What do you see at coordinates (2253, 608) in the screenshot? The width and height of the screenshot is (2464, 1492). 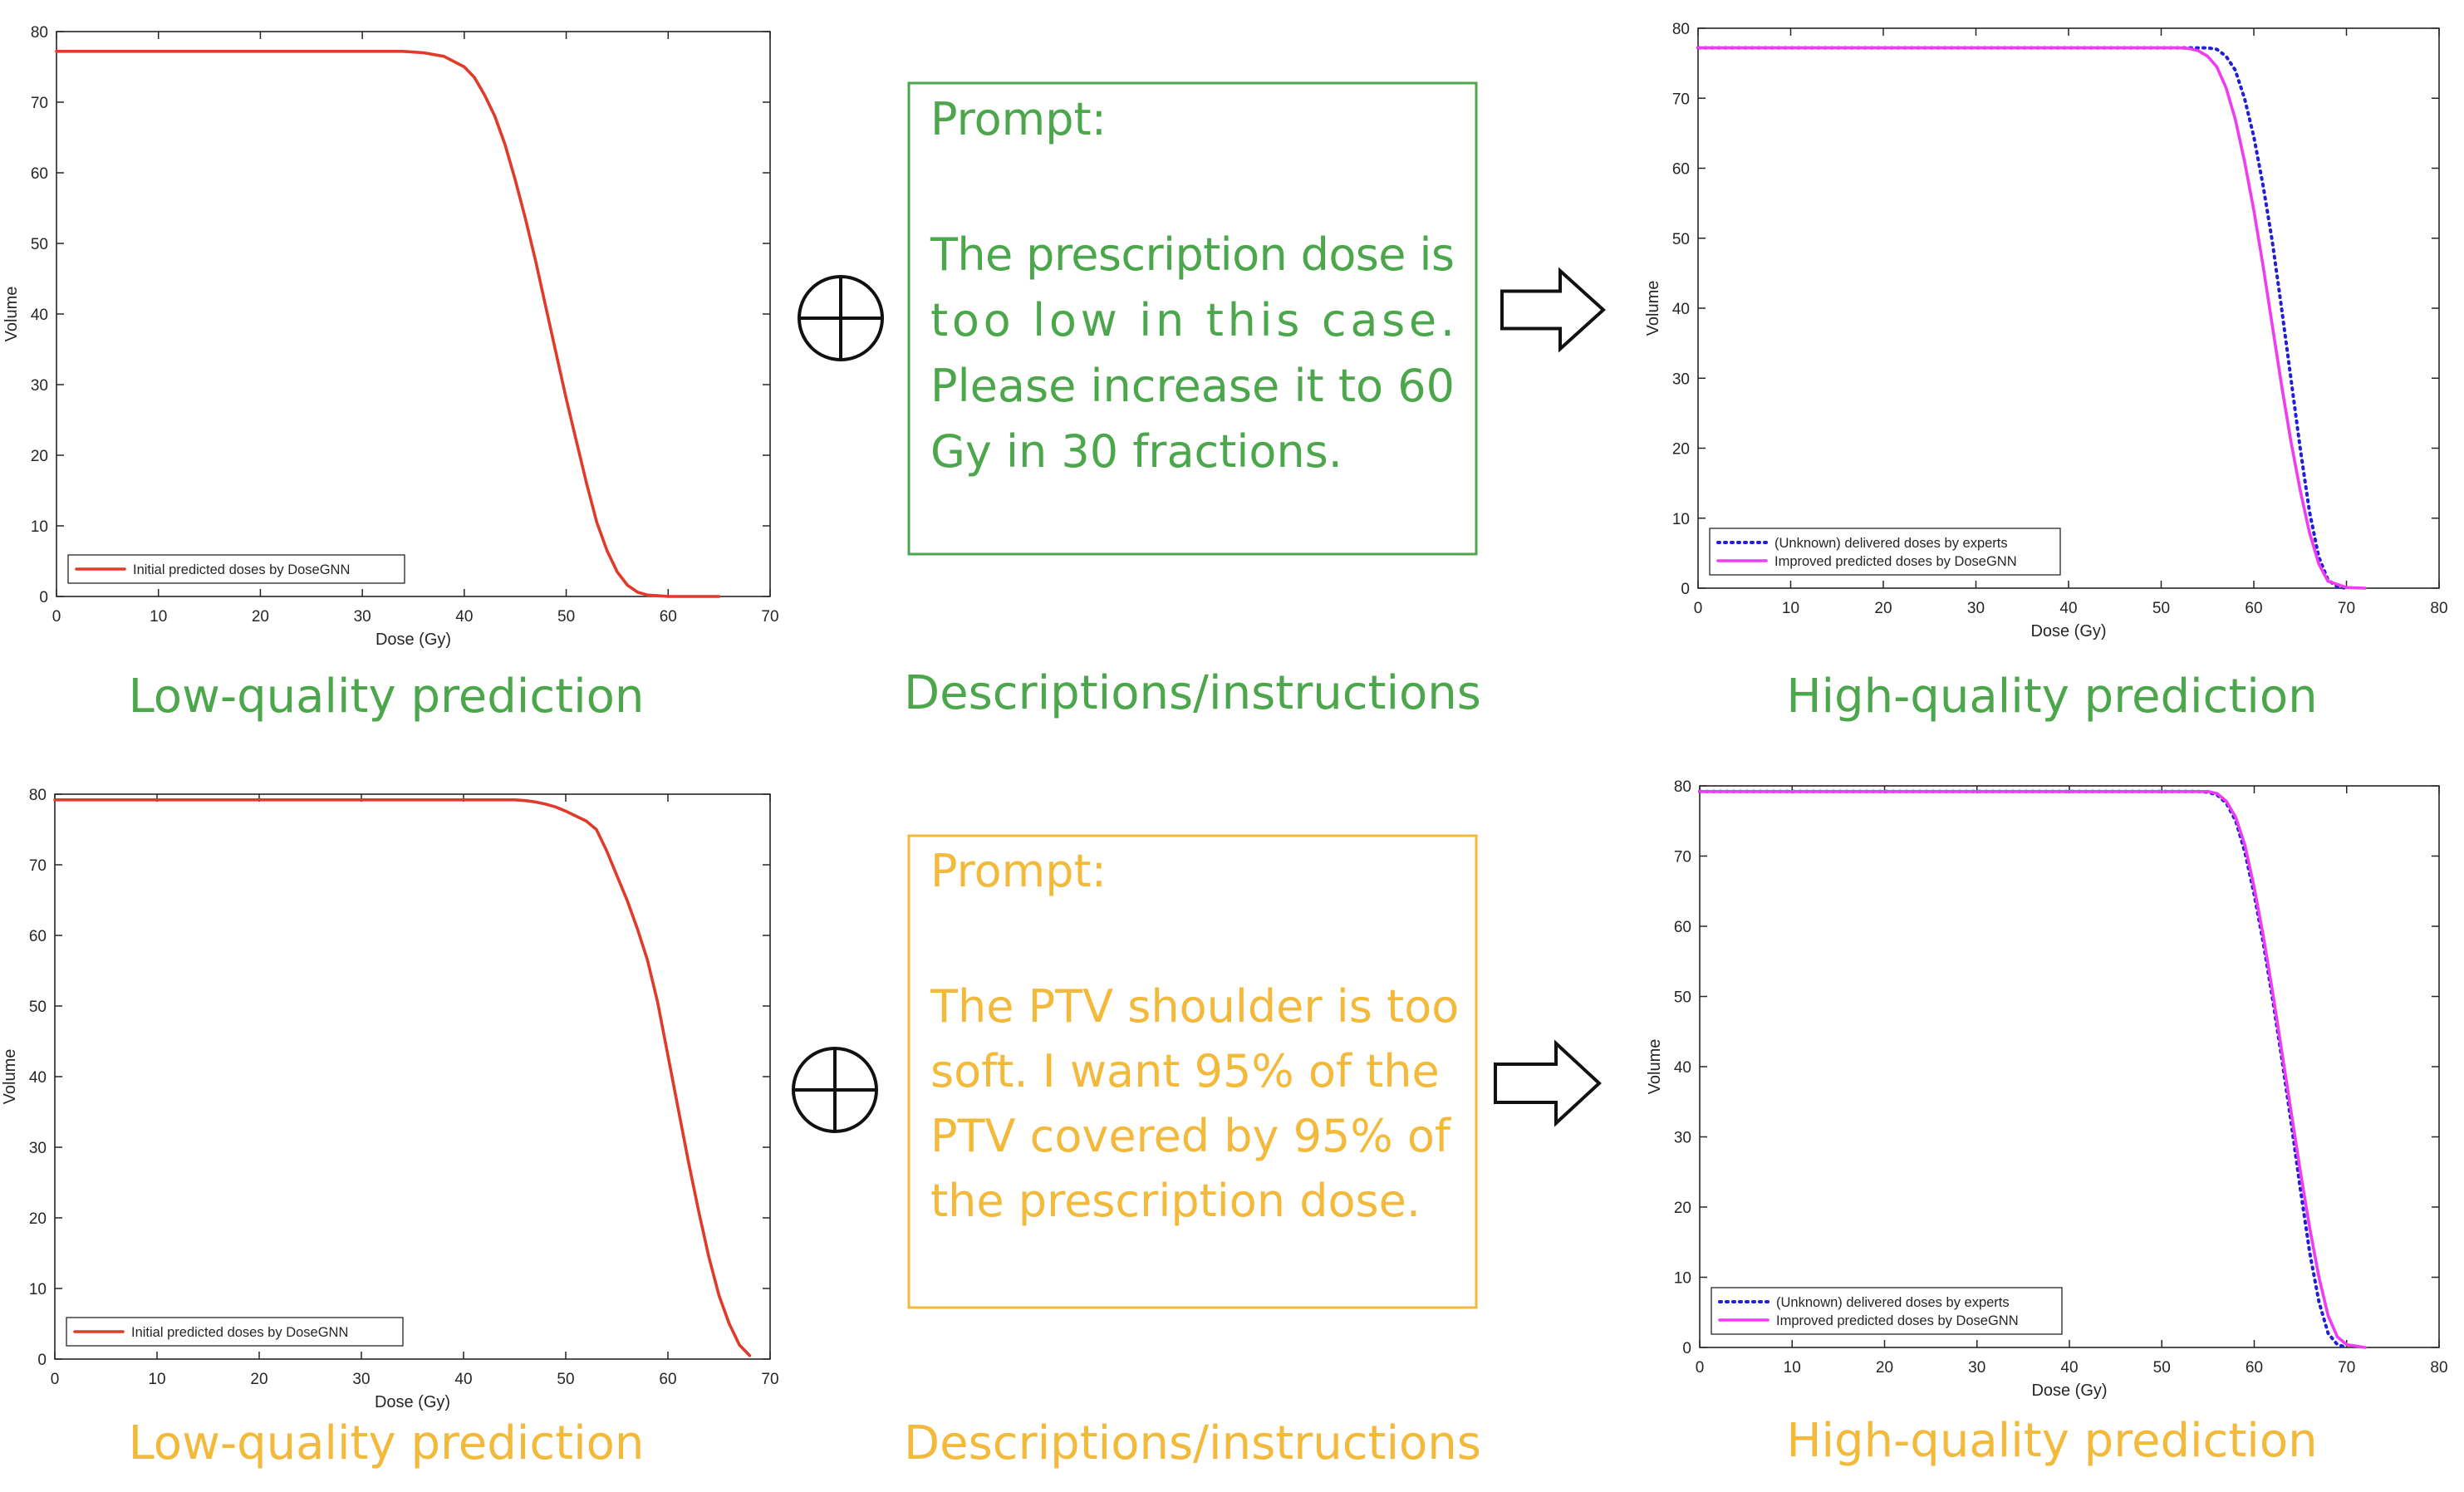 I see `x-tick-label: 60` at bounding box center [2253, 608].